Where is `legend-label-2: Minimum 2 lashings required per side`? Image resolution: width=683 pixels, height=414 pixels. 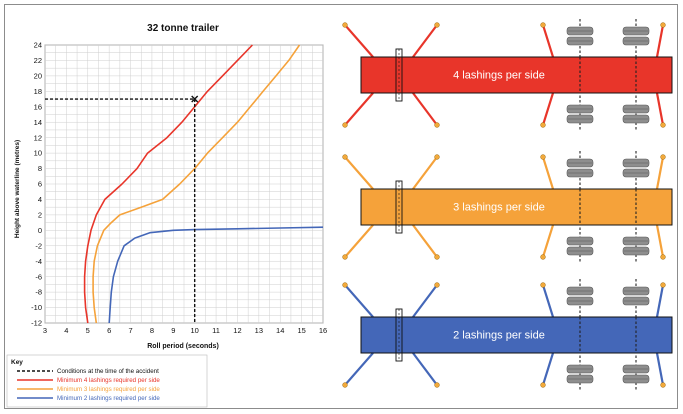
legend-label-2: Minimum 2 lashings required per side is located at coordinates (108, 398).